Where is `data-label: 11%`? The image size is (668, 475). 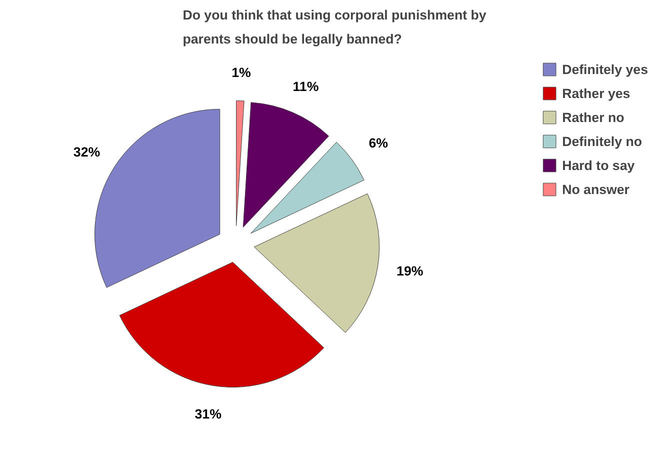
data-label: 11% is located at coordinates (305, 86).